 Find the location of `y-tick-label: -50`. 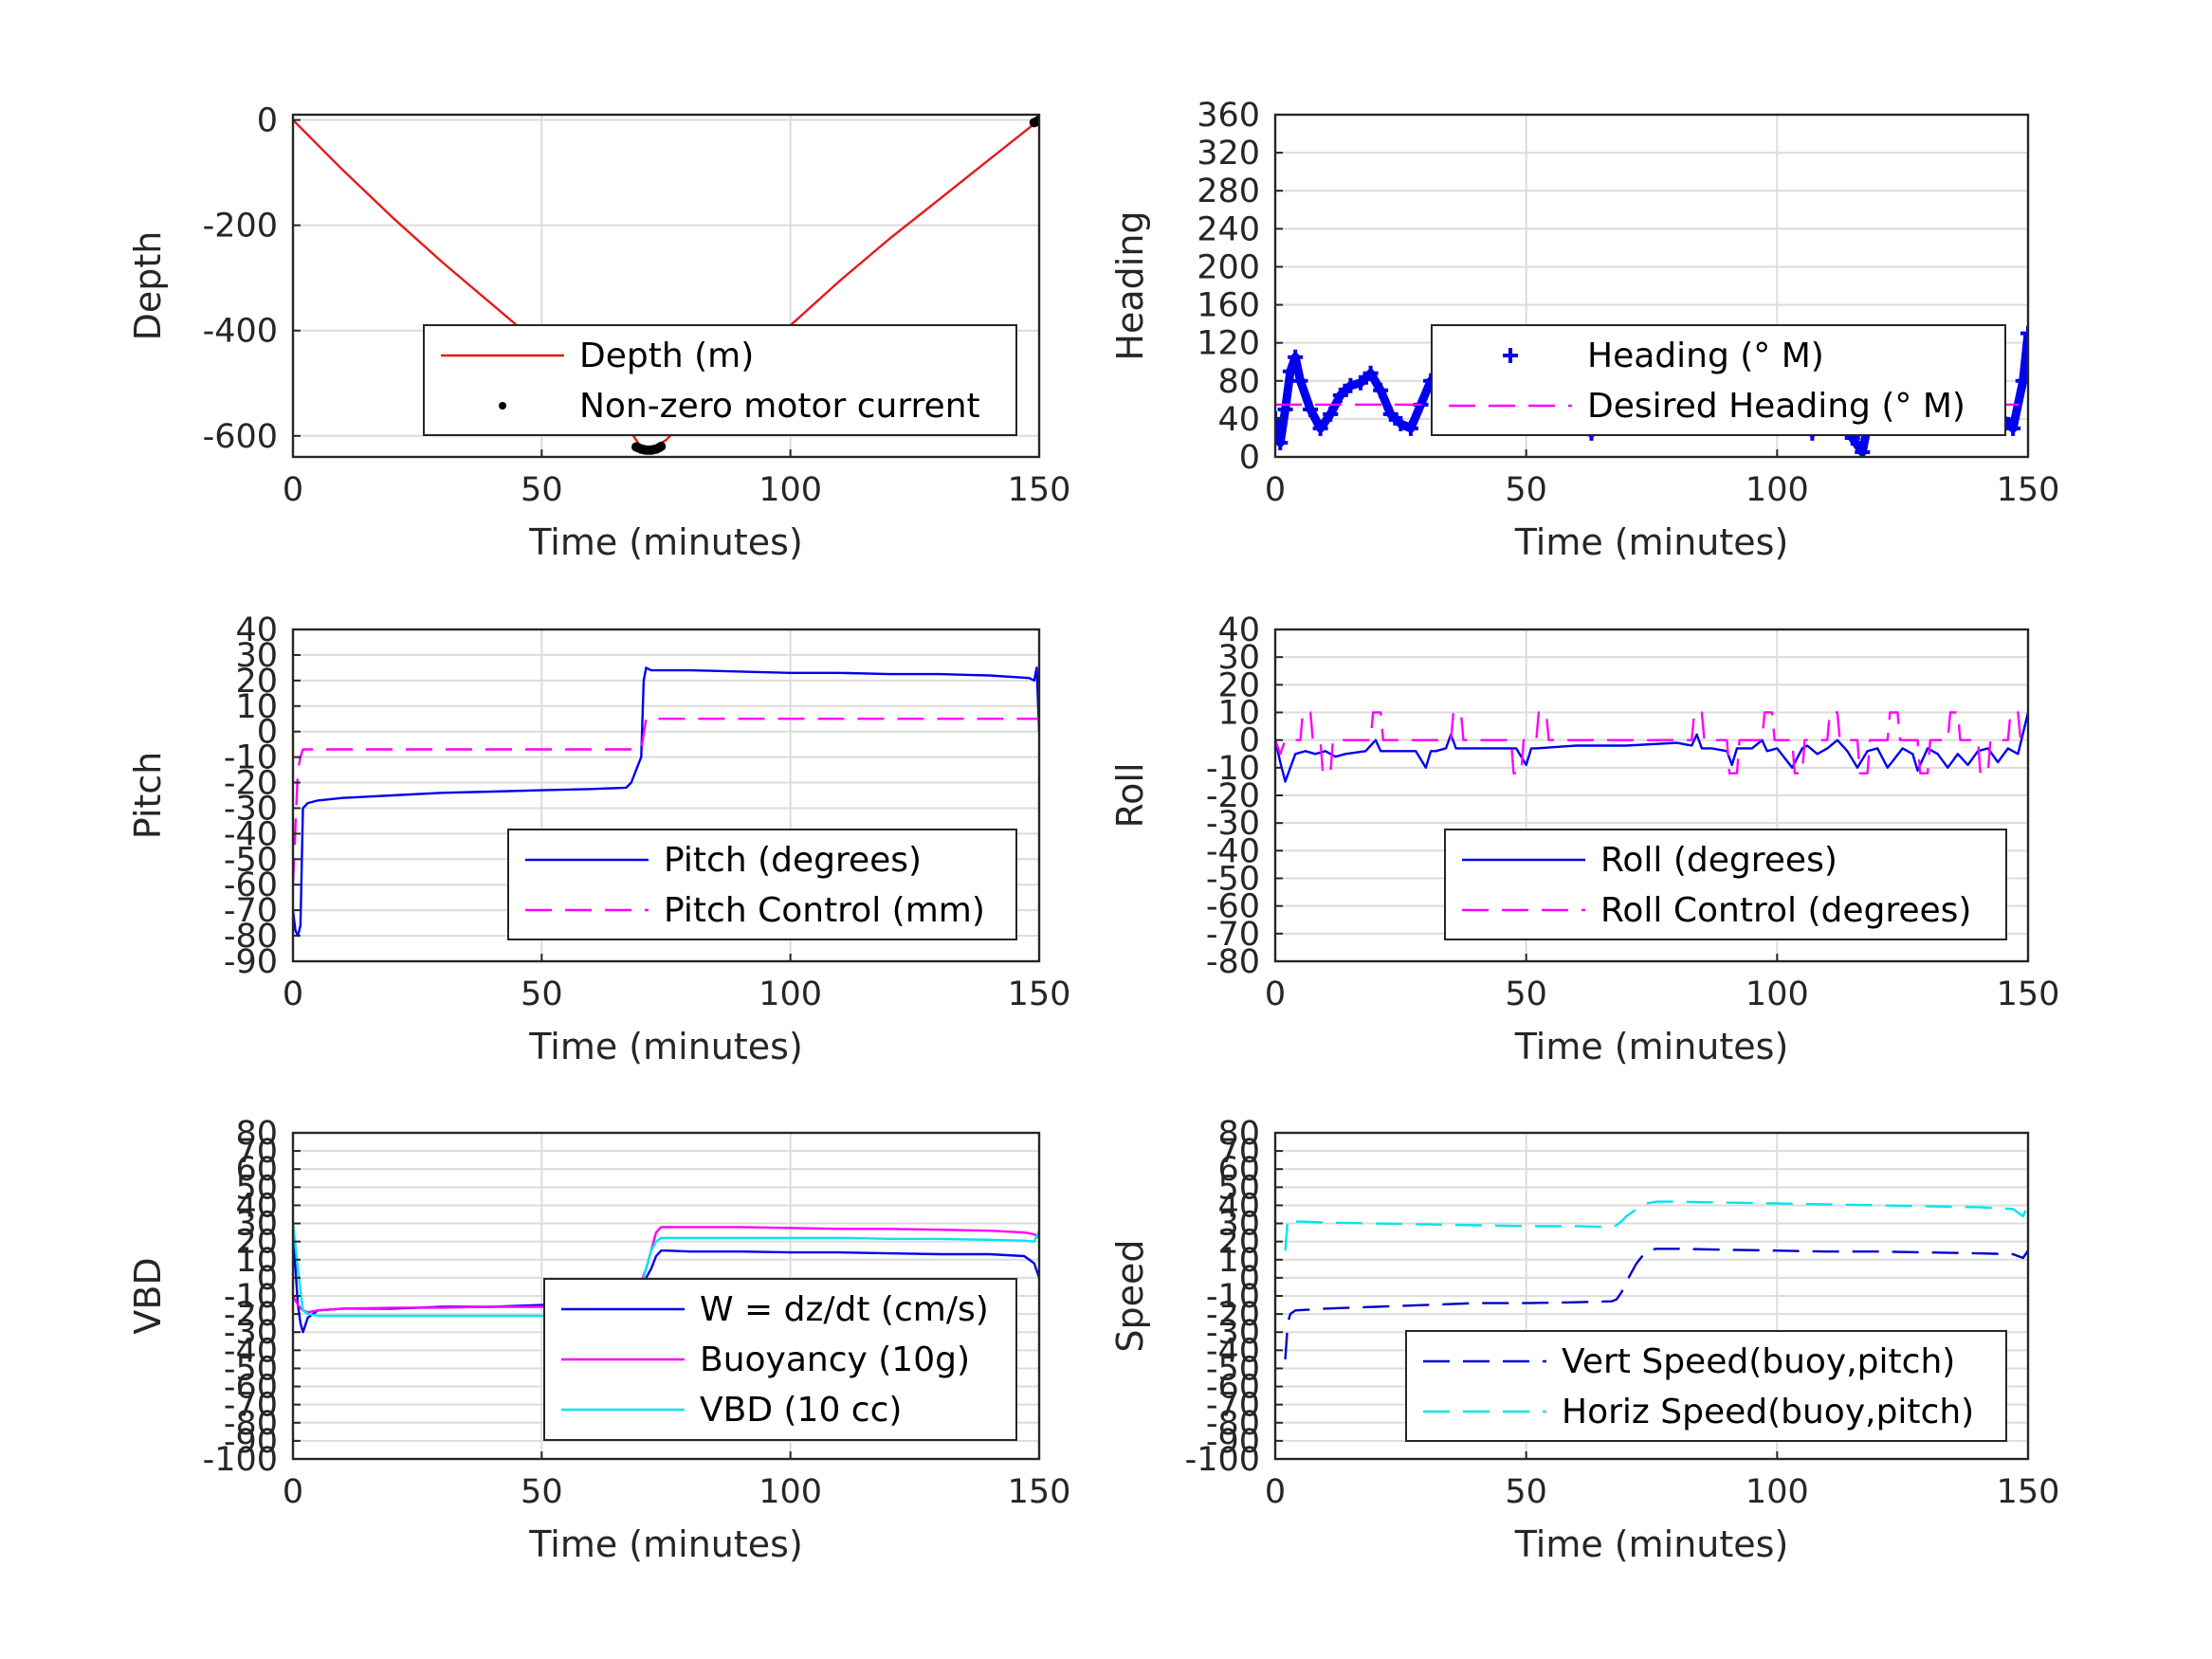

y-tick-label: -50 is located at coordinates (1233, 880).